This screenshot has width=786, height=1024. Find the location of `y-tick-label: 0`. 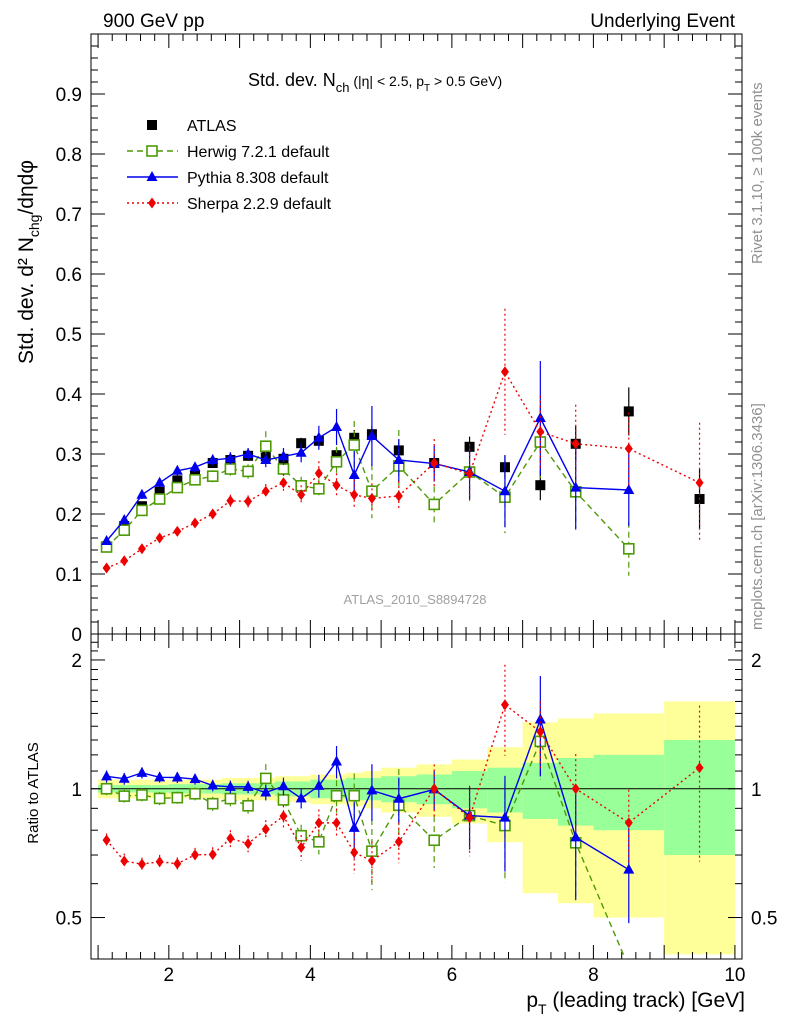

y-tick-label: 0 is located at coordinates (76, 635).